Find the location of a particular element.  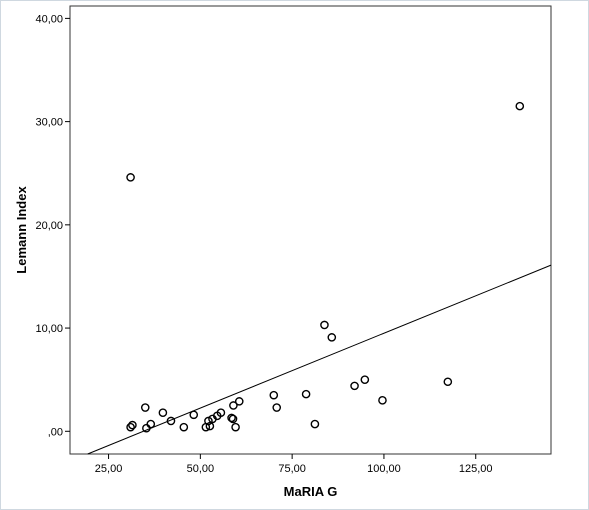

y-axis-title: Lemann Index is located at coordinates (21, 230).